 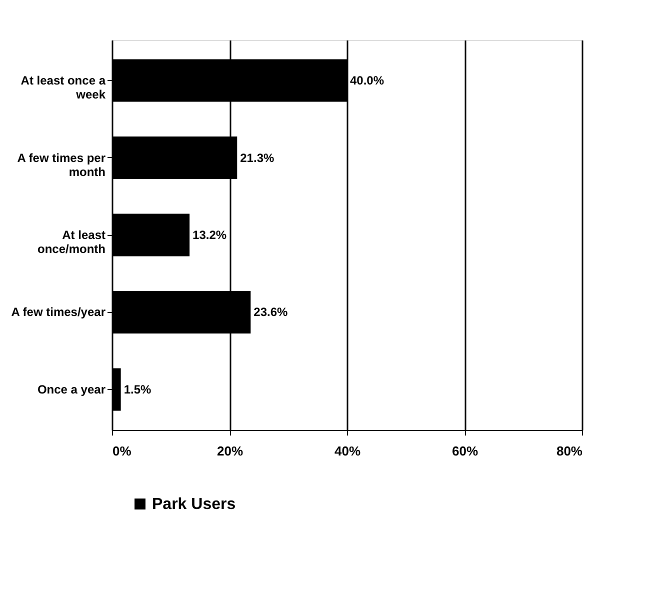 I want to click on data-label: 1.5%, so click(x=138, y=389).